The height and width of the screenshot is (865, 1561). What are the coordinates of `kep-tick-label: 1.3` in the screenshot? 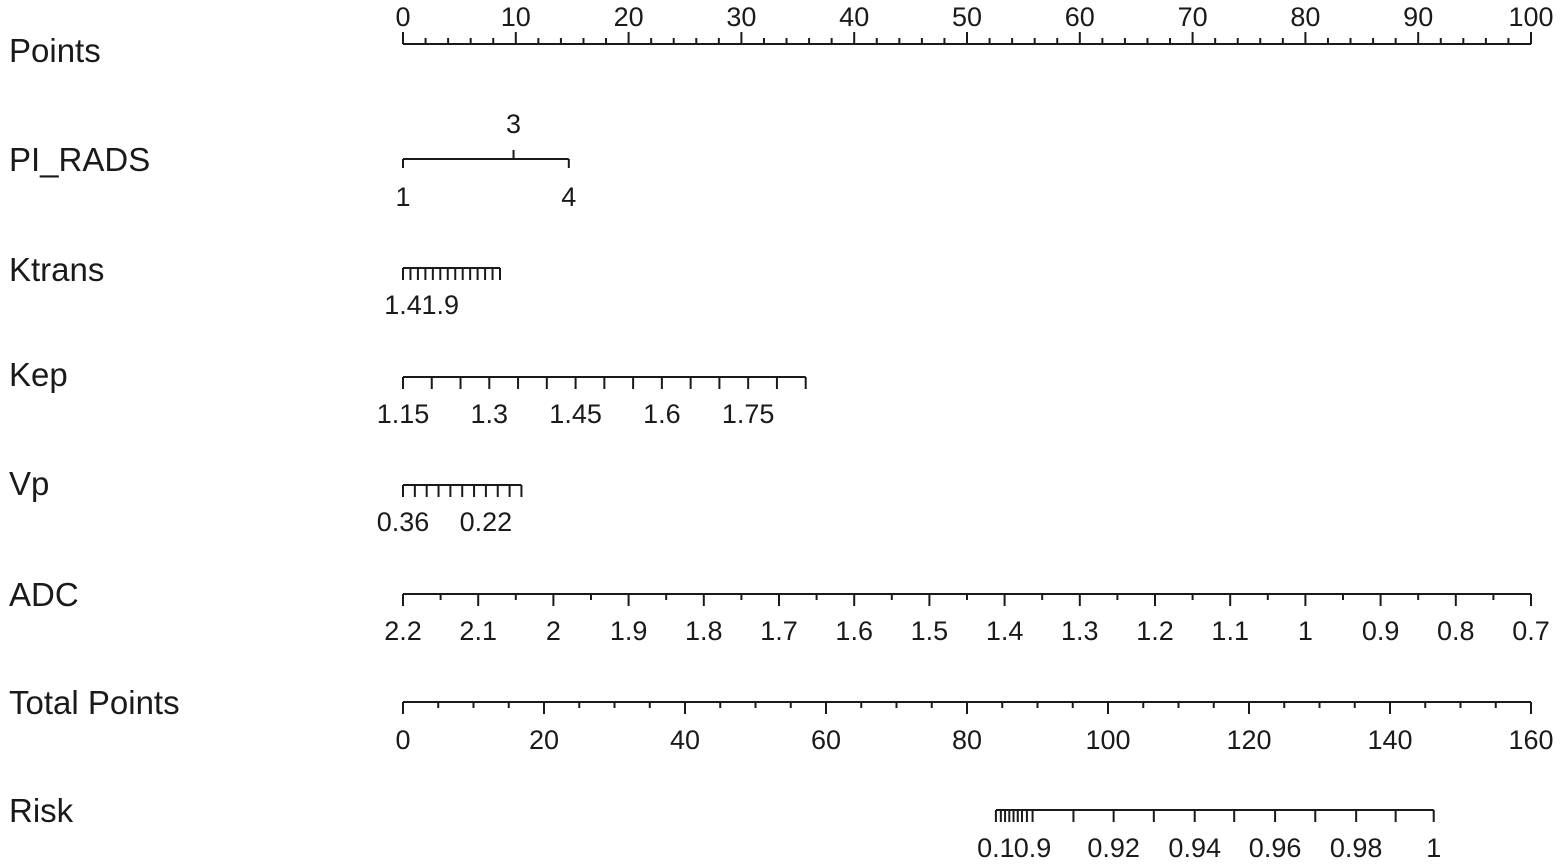 It's located at (490, 414).